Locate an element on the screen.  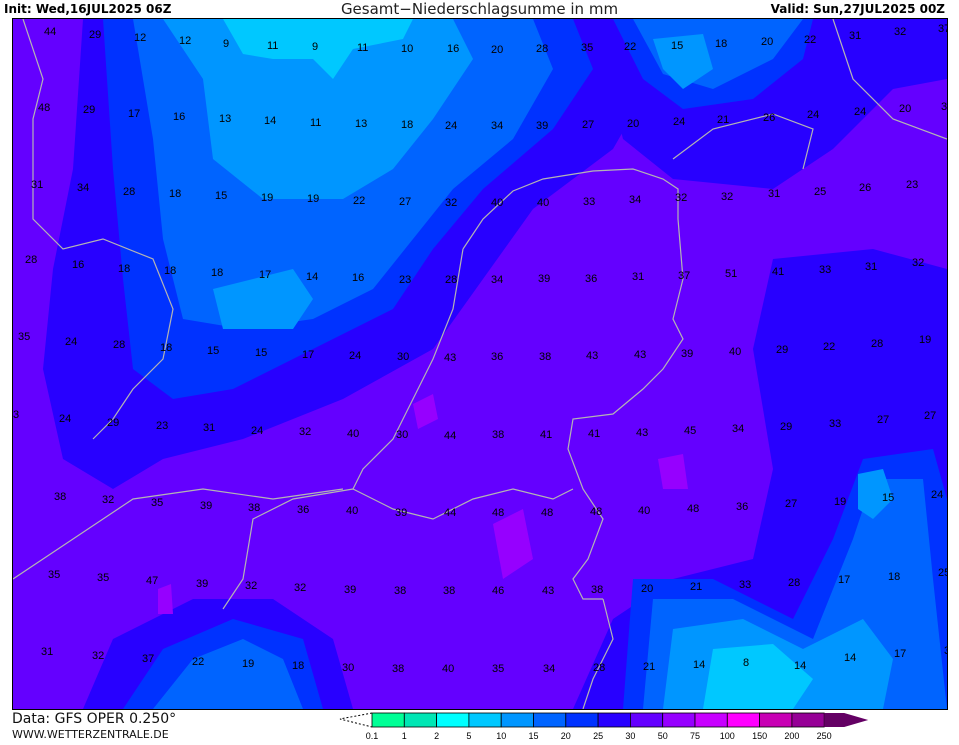
legend-tick-label: 20 is located at coordinates (566, 736).